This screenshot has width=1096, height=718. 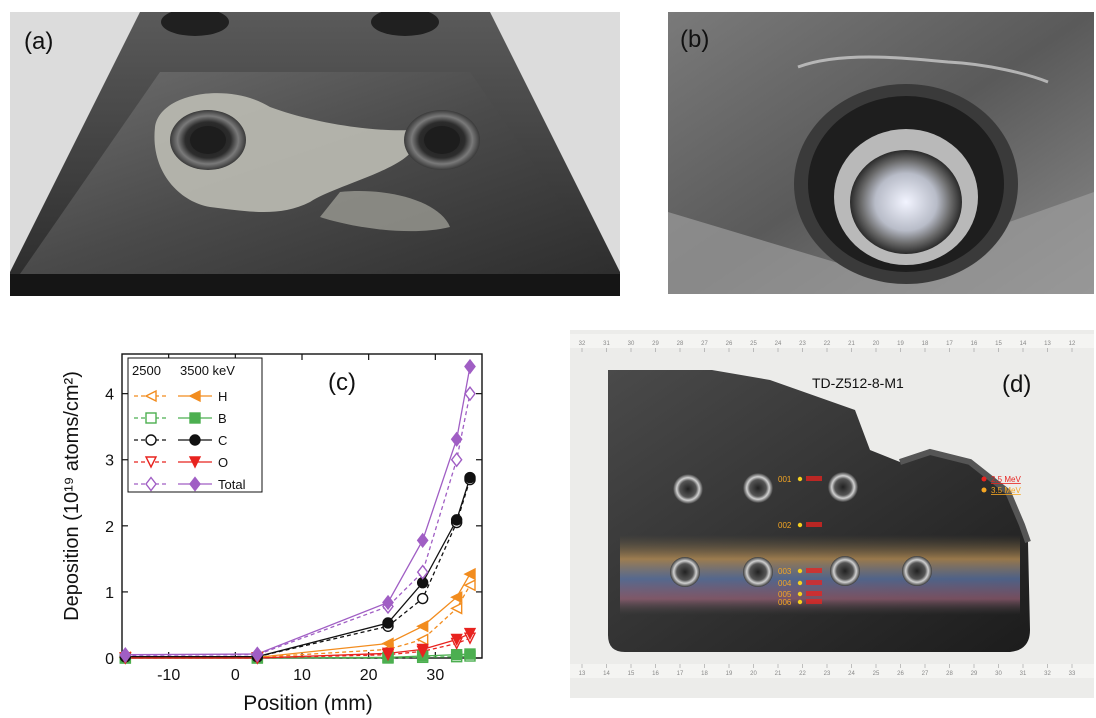 What do you see at coordinates (1072, 344) in the screenshot?
I see `ruler-top-label: 12` at bounding box center [1072, 344].